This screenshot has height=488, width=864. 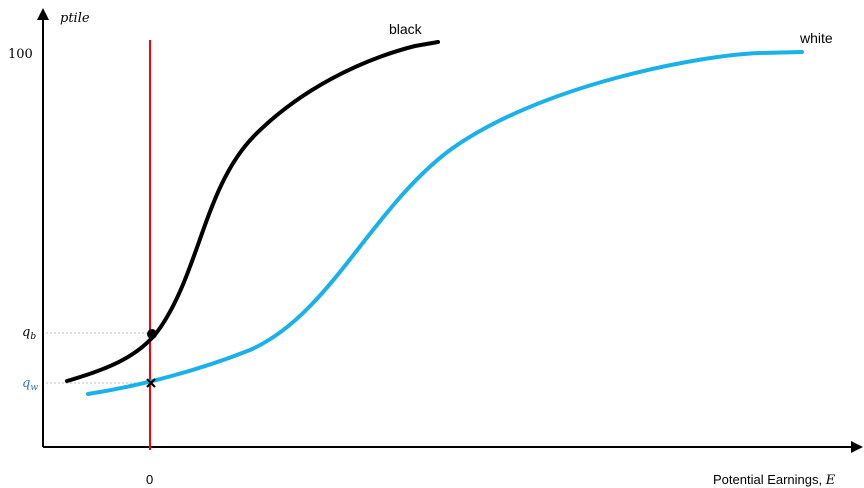 I want to click on white-curve-label: white, so click(x=816, y=38).